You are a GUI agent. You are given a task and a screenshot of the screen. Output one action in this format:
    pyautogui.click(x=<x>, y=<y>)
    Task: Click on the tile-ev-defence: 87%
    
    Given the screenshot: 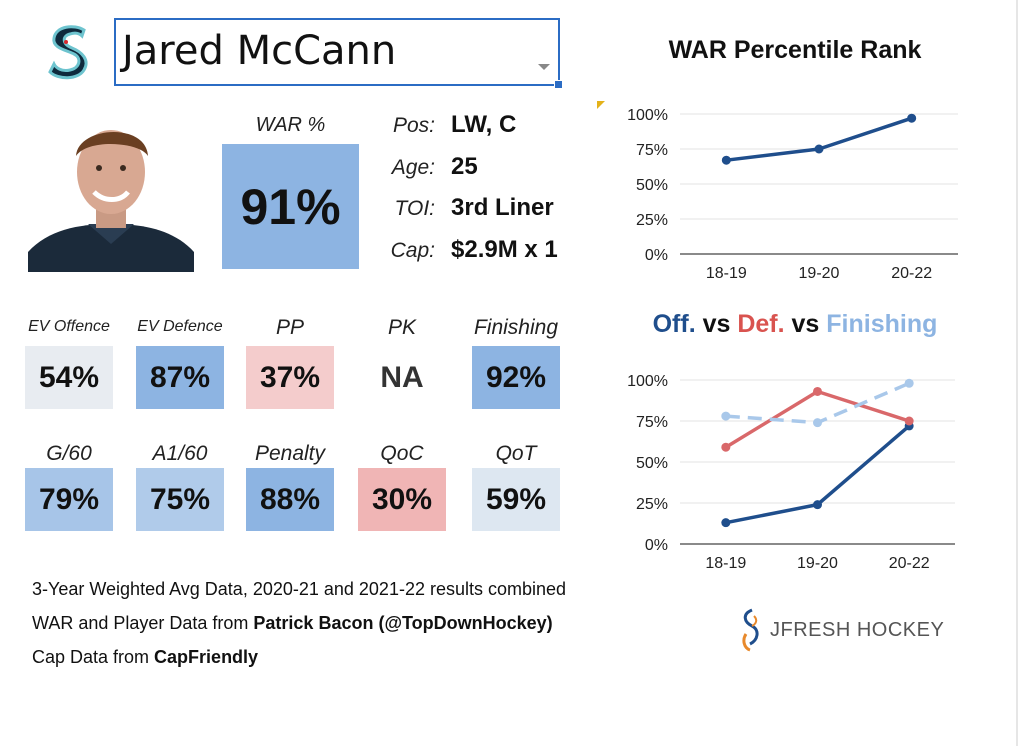 What is the action you would take?
    pyautogui.click(x=180, y=377)
    